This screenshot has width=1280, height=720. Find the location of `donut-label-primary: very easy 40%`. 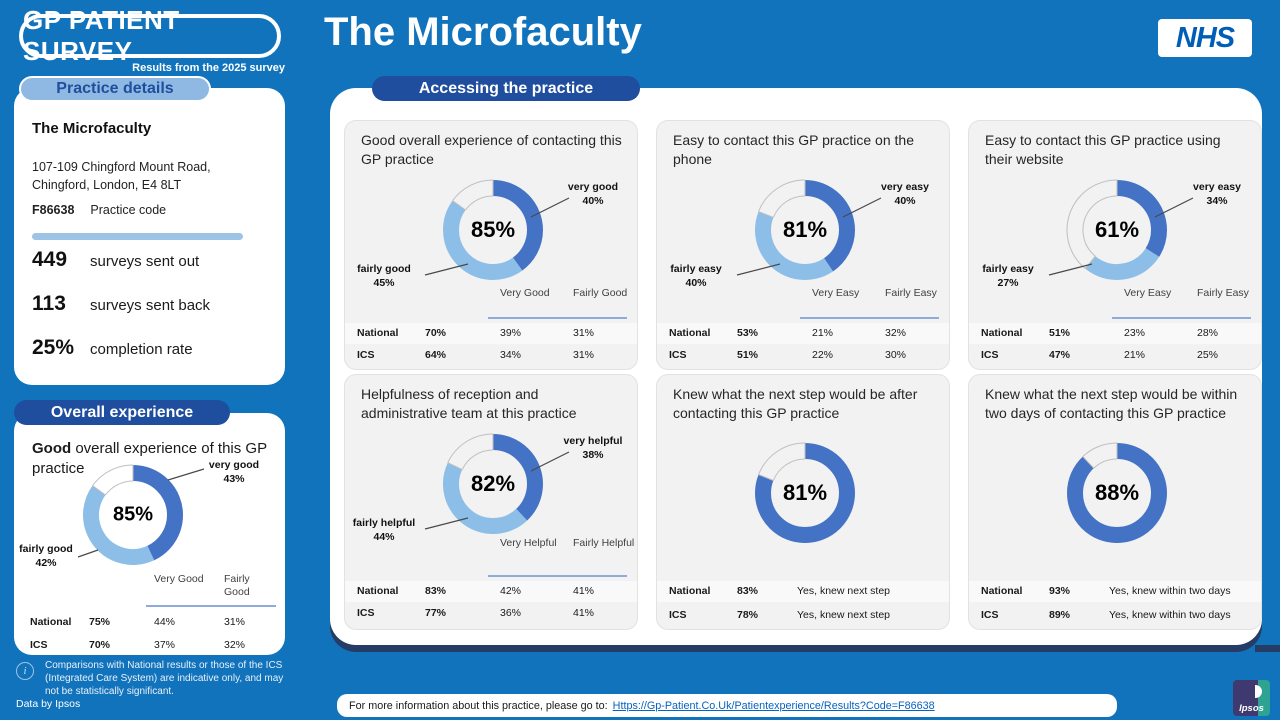

donut-label-primary: very easy 40% is located at coordinates (905, 194).